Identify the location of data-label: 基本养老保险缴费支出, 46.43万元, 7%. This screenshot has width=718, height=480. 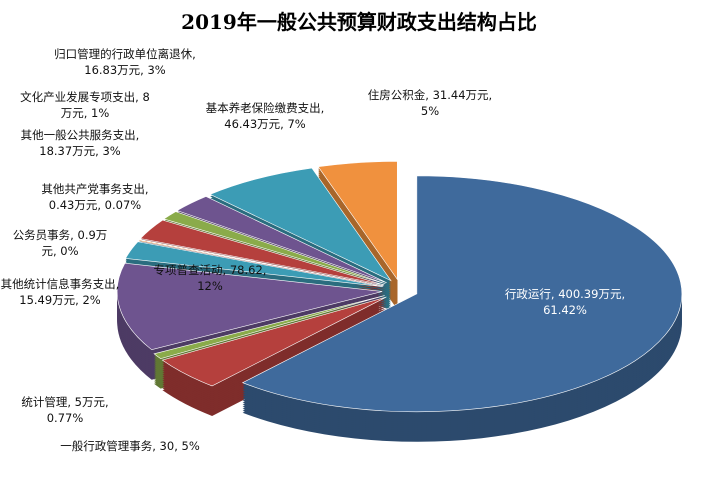
(265, 116).